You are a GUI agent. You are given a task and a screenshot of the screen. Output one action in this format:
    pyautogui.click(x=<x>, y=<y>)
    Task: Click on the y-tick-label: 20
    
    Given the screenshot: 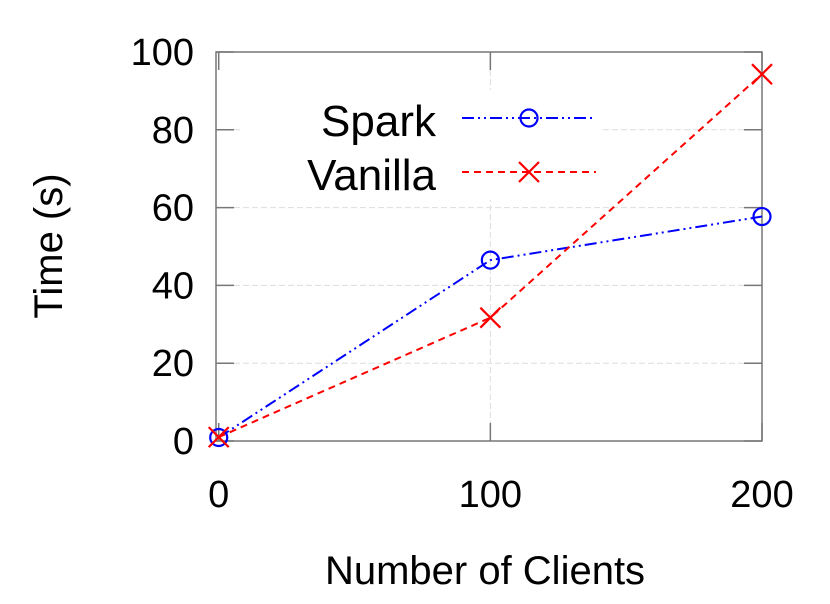 What is the action you would take?
    pyautogui.click(x=173, y=364)
    